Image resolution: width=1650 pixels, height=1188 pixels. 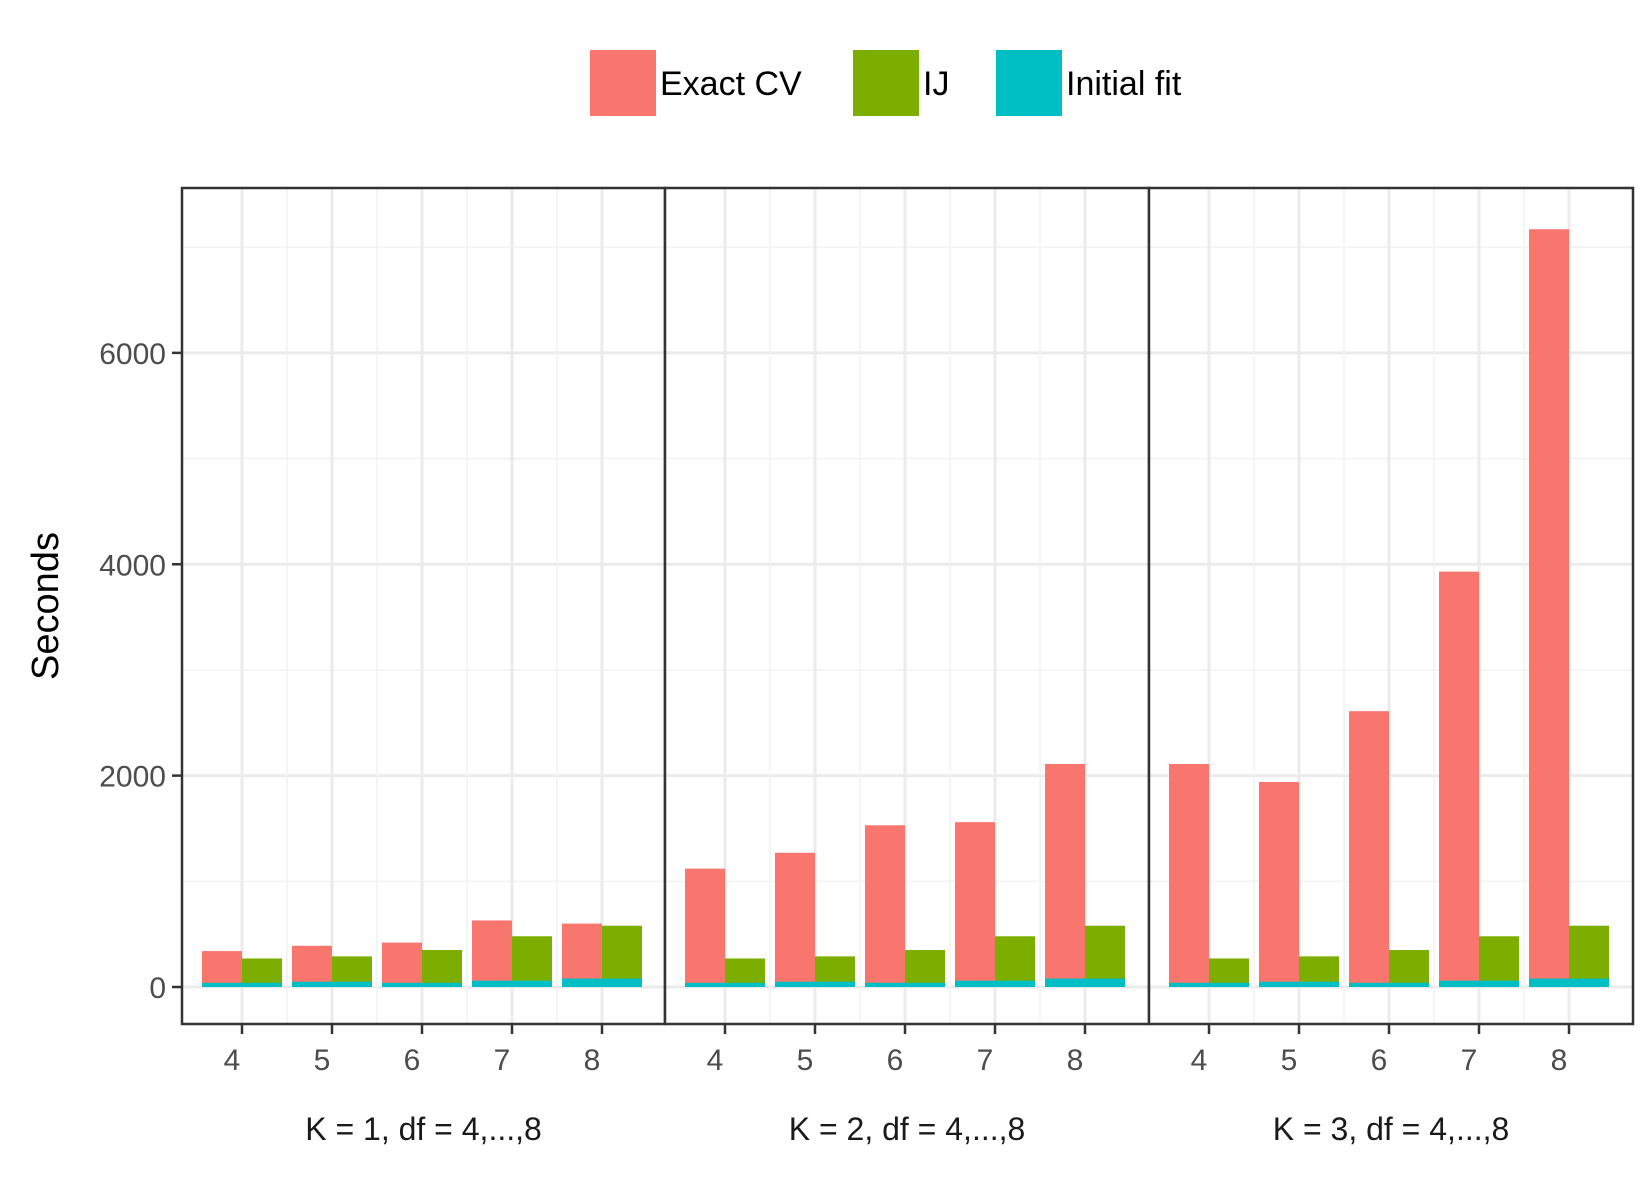 I want to click on facet-label: K = 1, df = 4,...,8, so click(x=423, y=1129).